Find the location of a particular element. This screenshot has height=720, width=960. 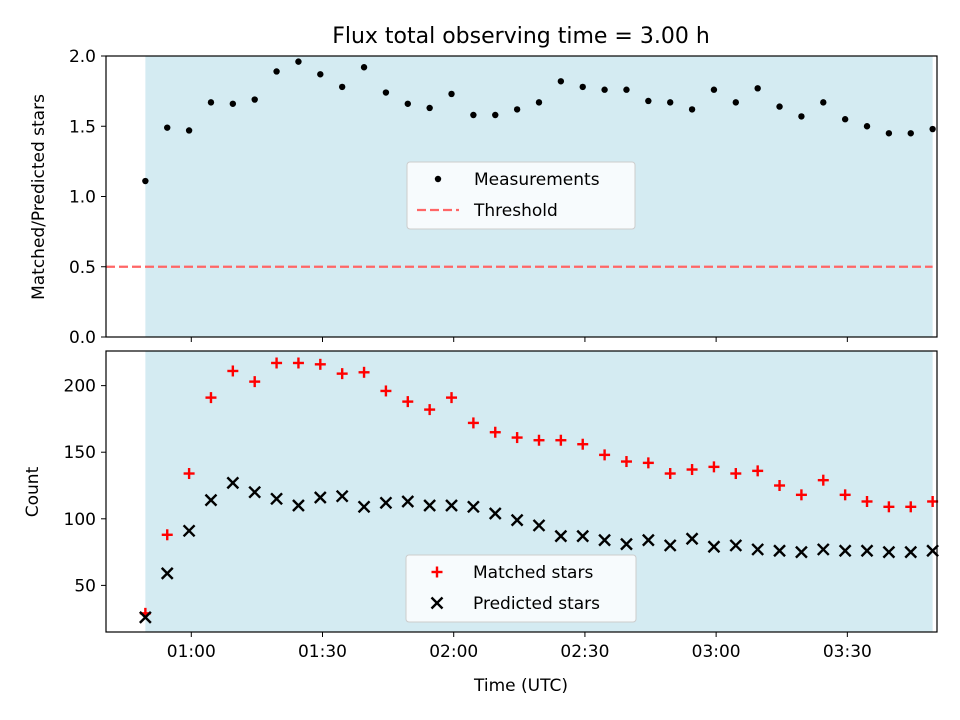

chart-title: Flux total observing time = 3.00 h is located at coordinates (521, 36).